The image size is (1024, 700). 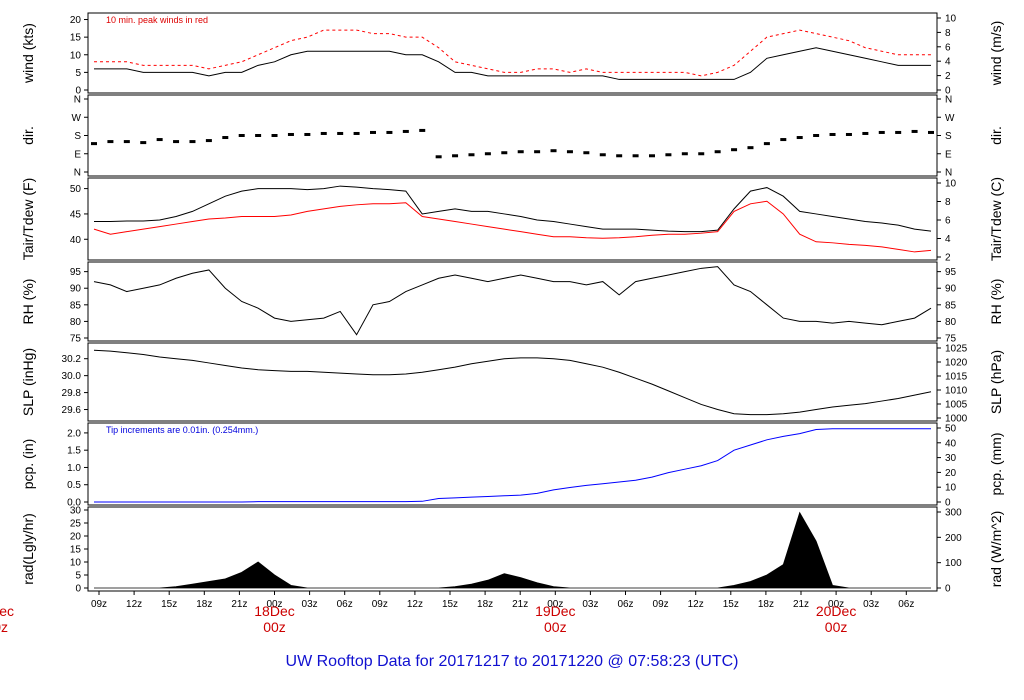 I want to click on y-axis-label: wind (kts), so click(x=28, y=53).